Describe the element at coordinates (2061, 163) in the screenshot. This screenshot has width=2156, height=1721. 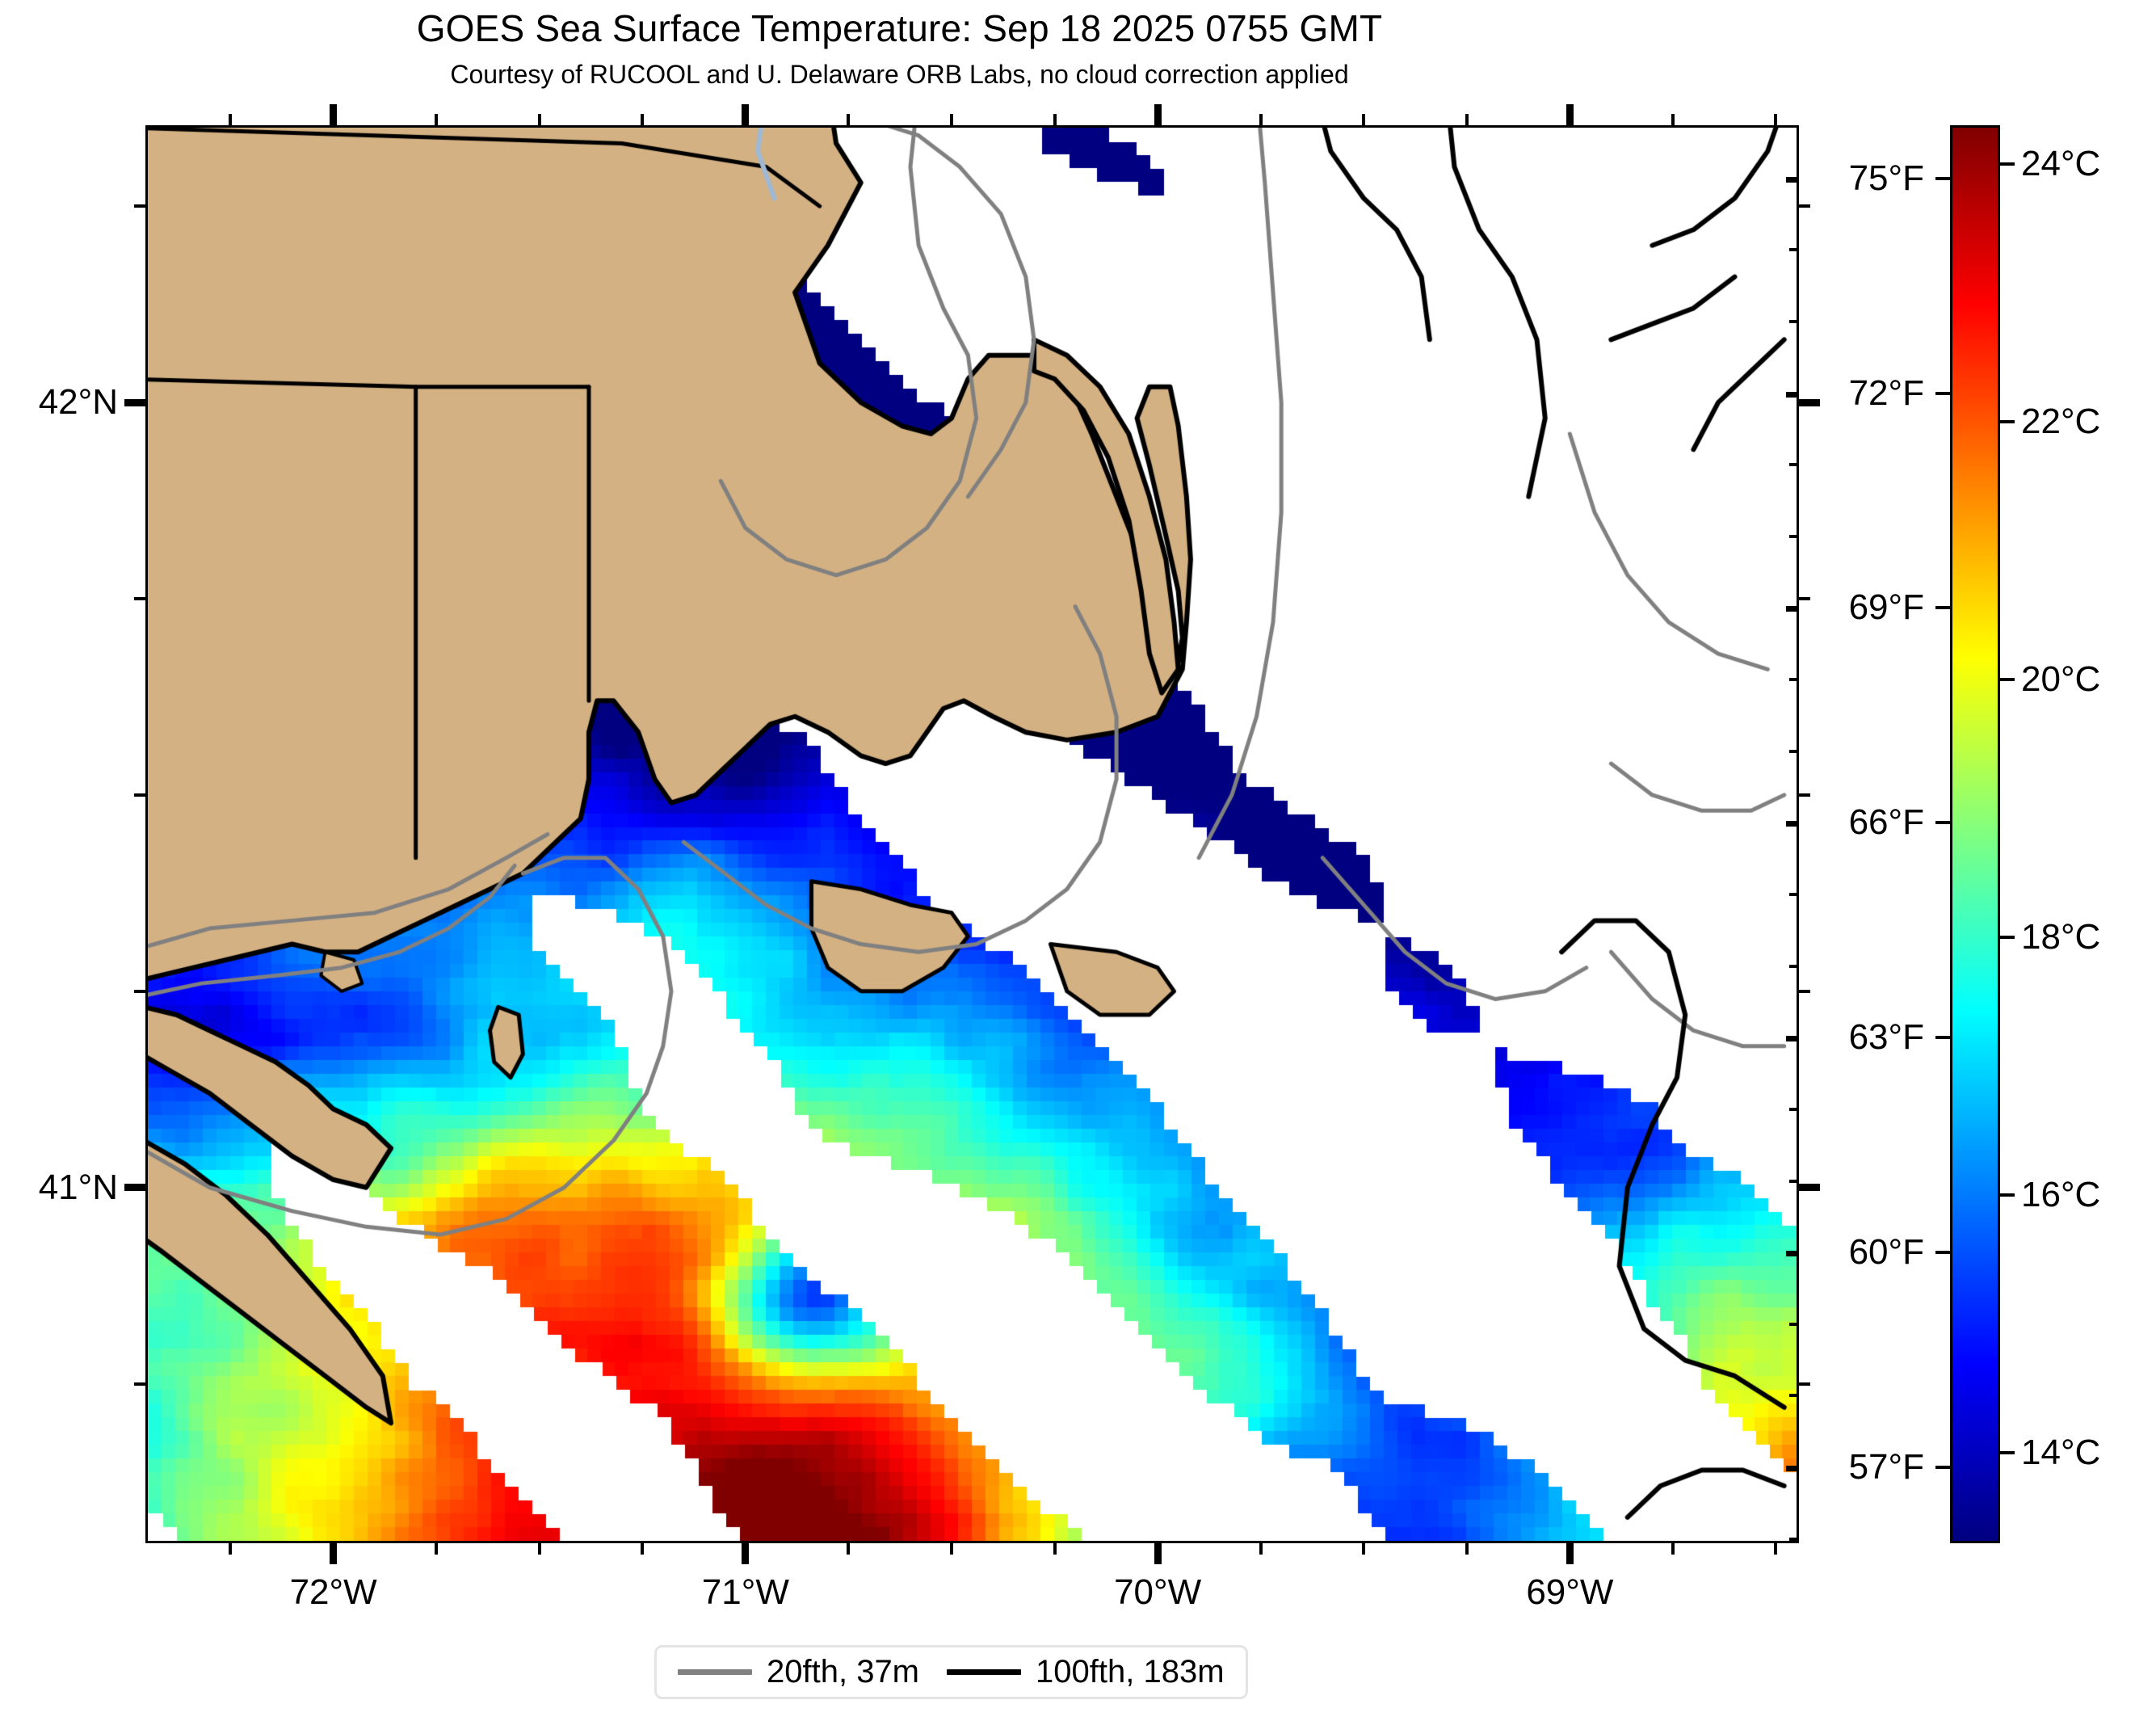
I see `colorbar-label-celsius-24: 24°C` at that location.